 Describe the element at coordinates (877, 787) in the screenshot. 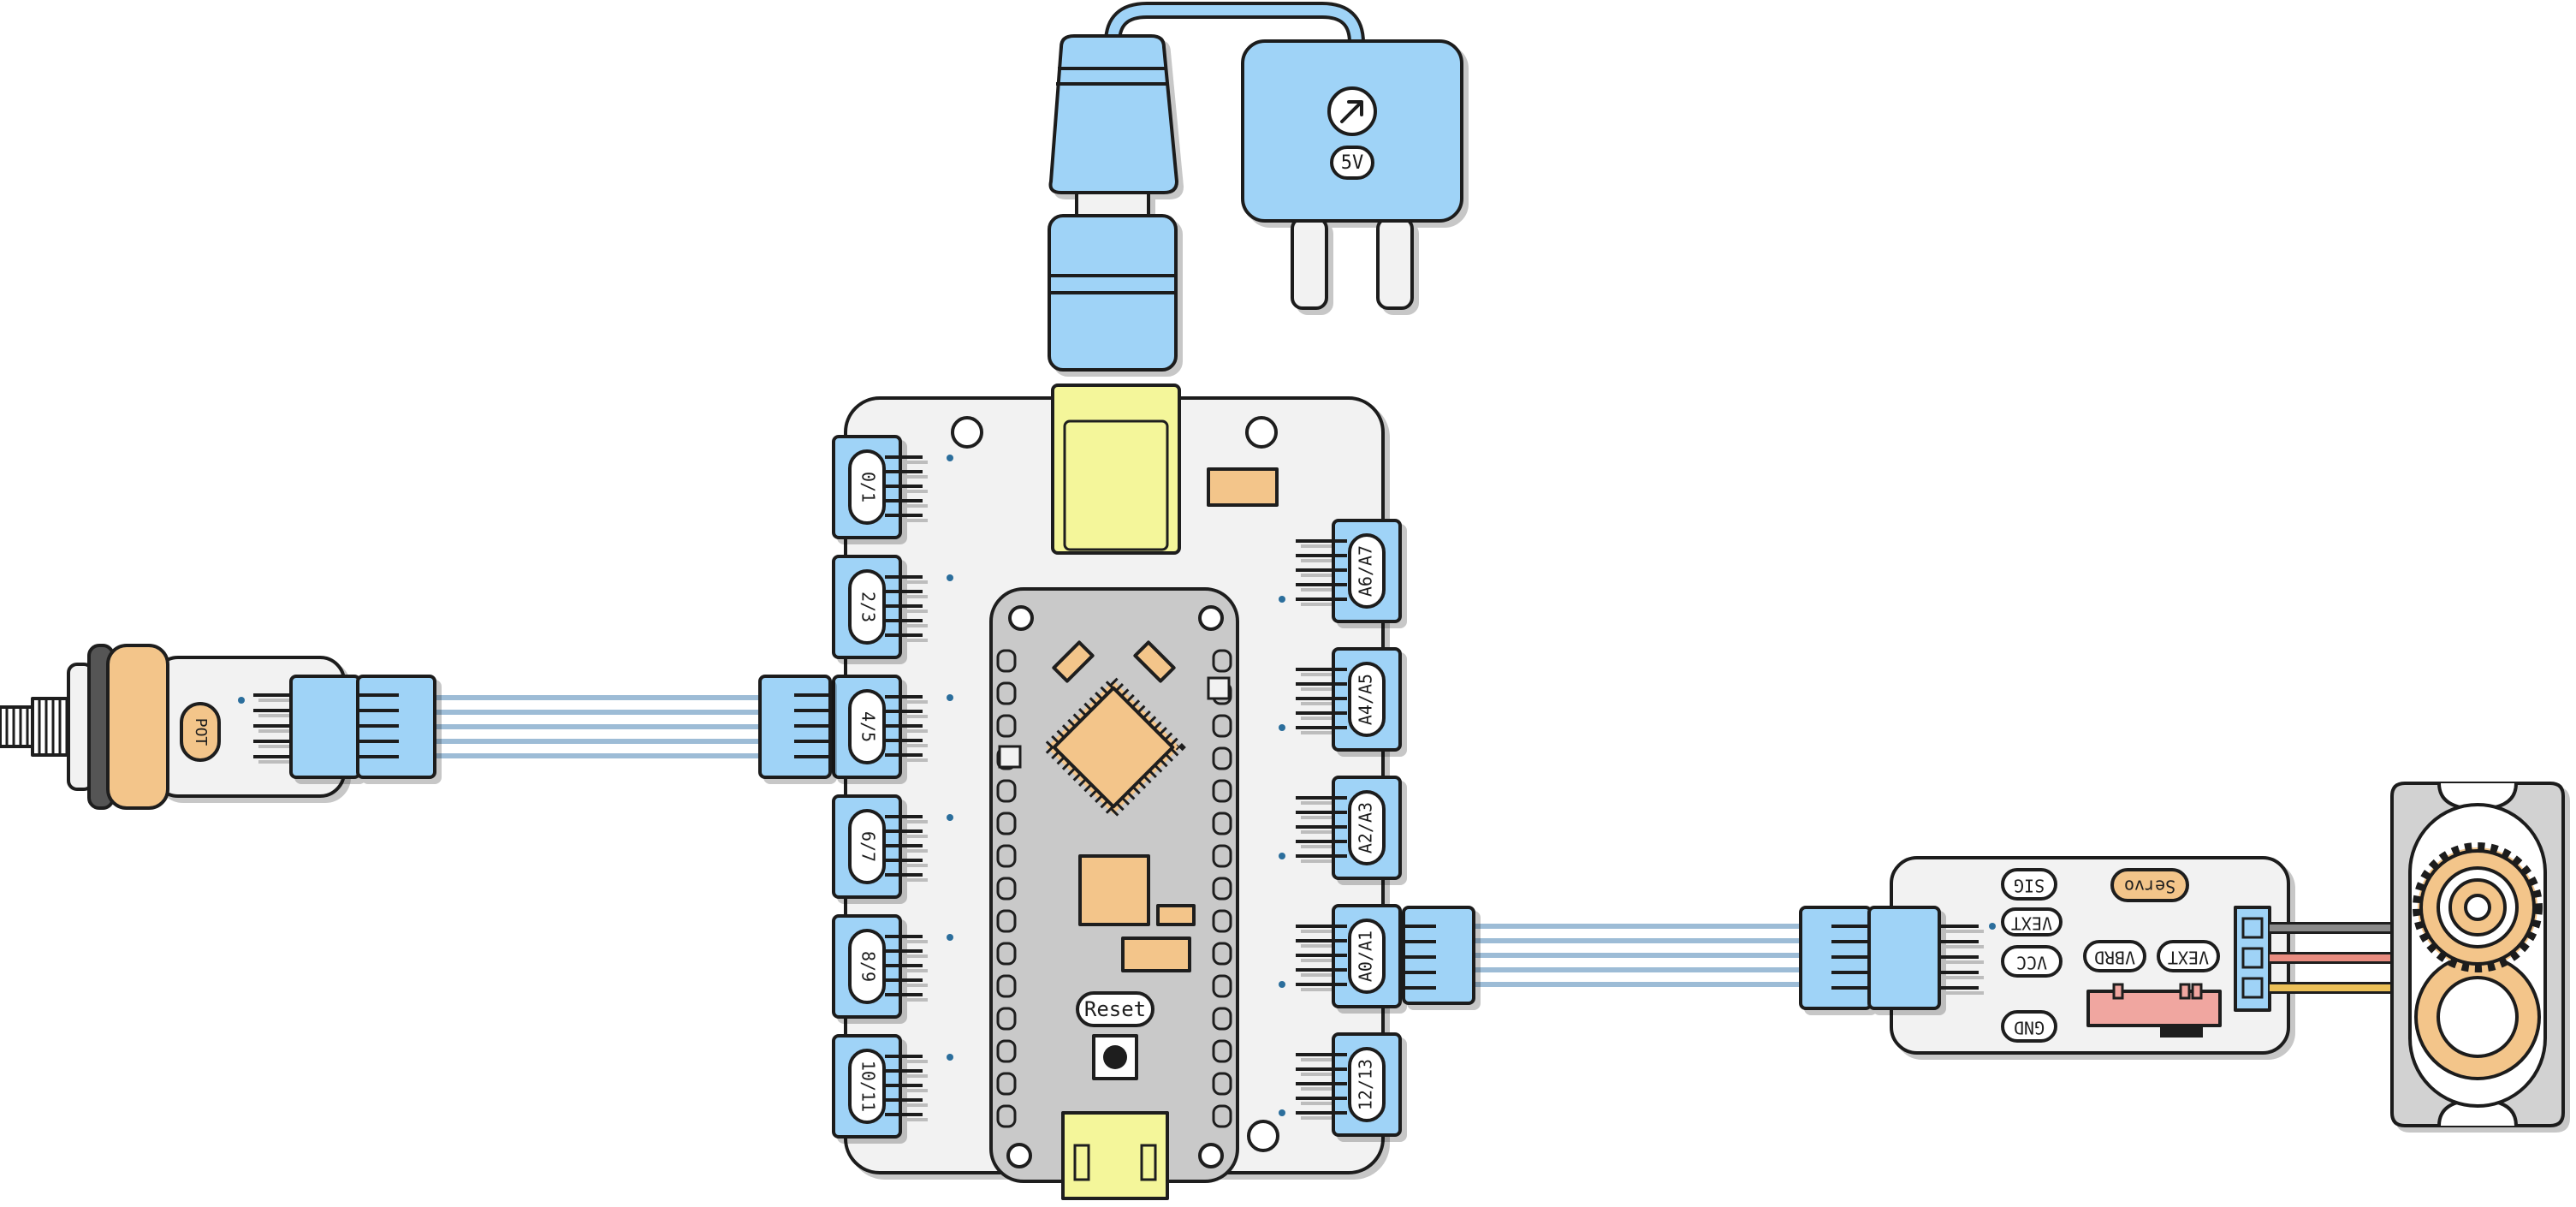

I see `board-ports-left: 0/1 2/3 4/5 6/7 8/9 10/11` at that location.